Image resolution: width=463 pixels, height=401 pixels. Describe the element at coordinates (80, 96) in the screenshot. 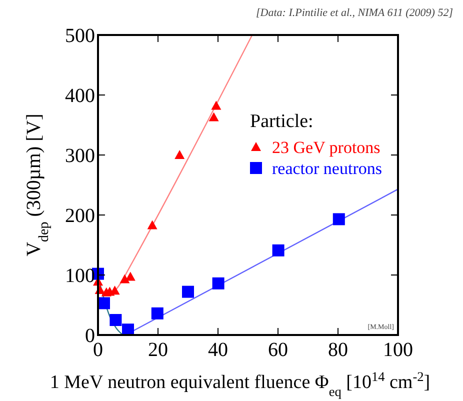

I see `y-tick-label: 400` at that location.